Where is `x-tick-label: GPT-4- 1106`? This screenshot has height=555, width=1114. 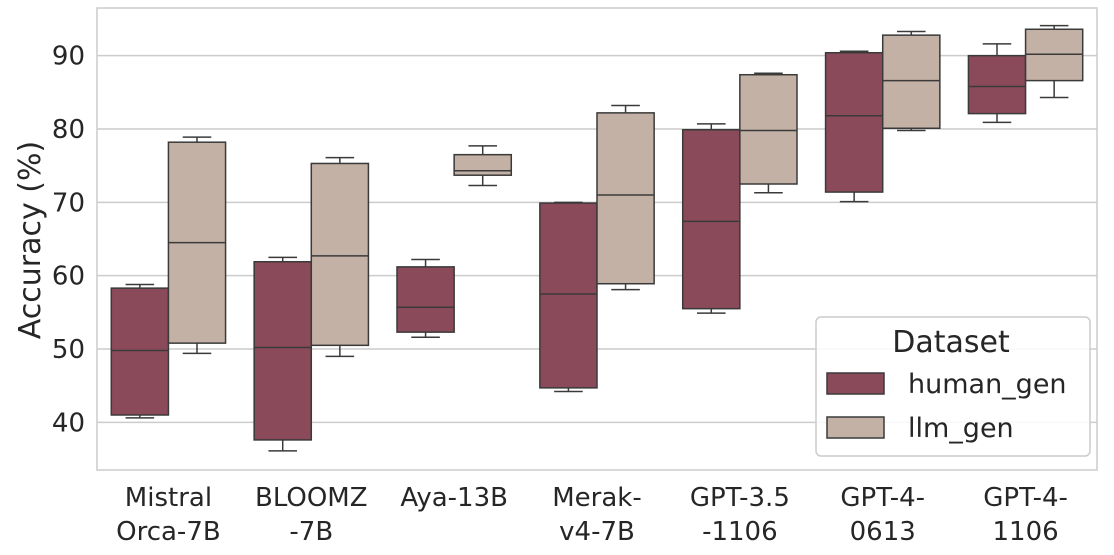 x-tick-label: GPT-4- 1106 is located at coordinates (1025, 515).